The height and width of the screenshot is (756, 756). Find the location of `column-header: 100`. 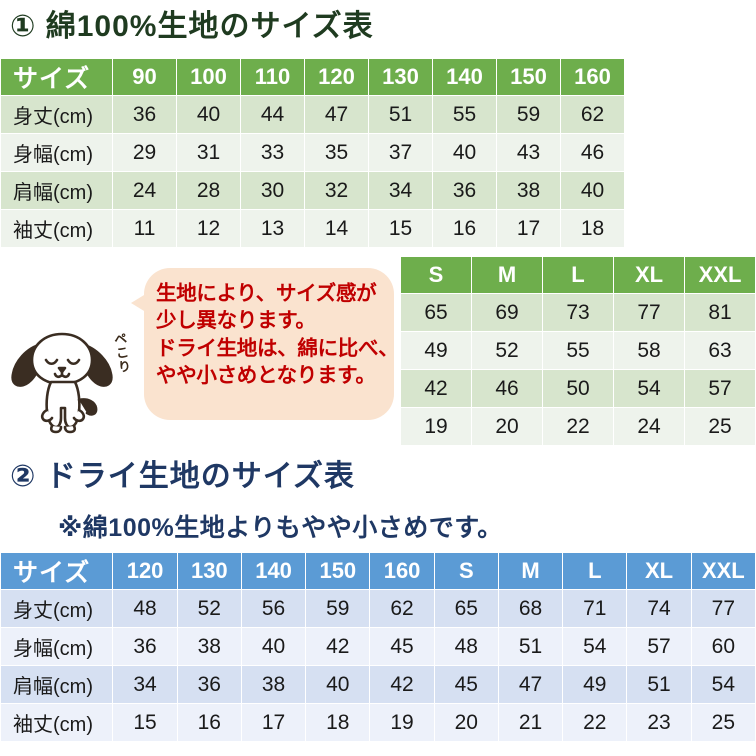

column-header: 100 is located at coordinates (208, 77).